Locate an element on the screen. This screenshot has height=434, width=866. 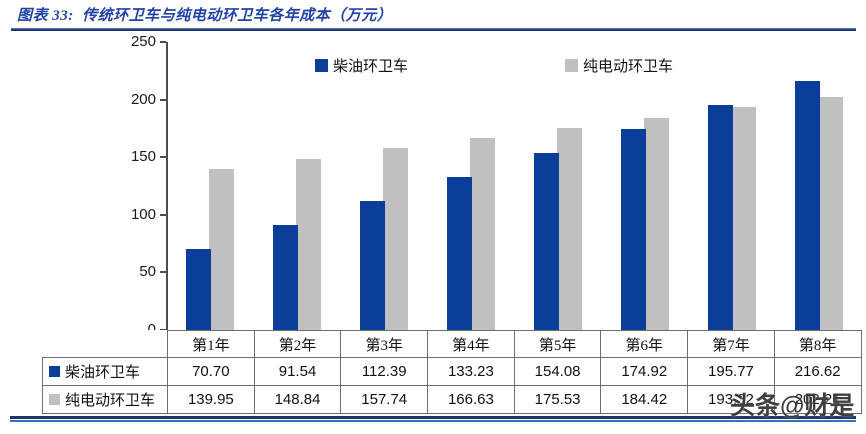
bar-纯电动环卫车-第5年 is located at coordinates (569, 228).